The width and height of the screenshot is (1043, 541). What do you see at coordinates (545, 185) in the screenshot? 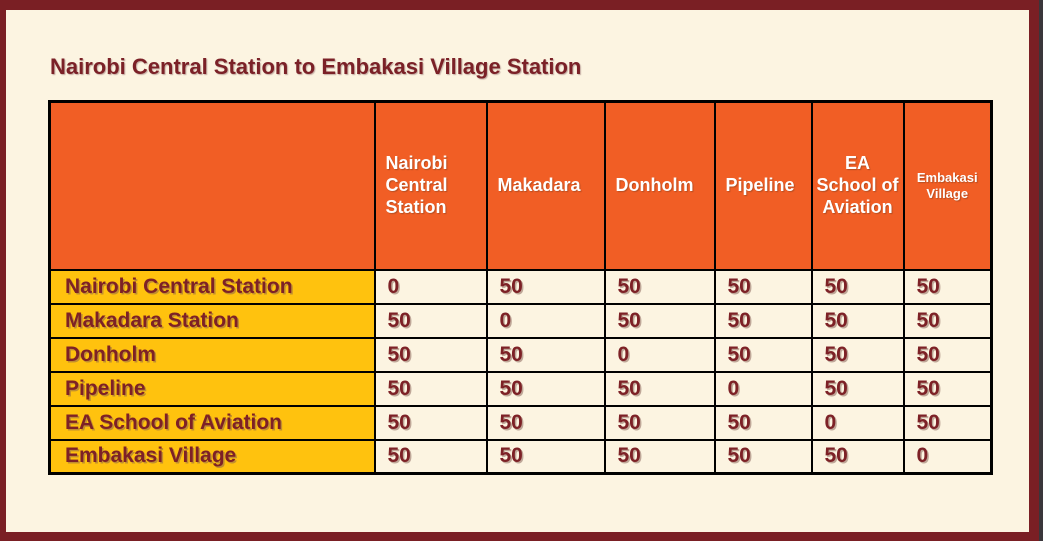
I see `column-header-makadara: Makadara` at bounding box center [545, 185].